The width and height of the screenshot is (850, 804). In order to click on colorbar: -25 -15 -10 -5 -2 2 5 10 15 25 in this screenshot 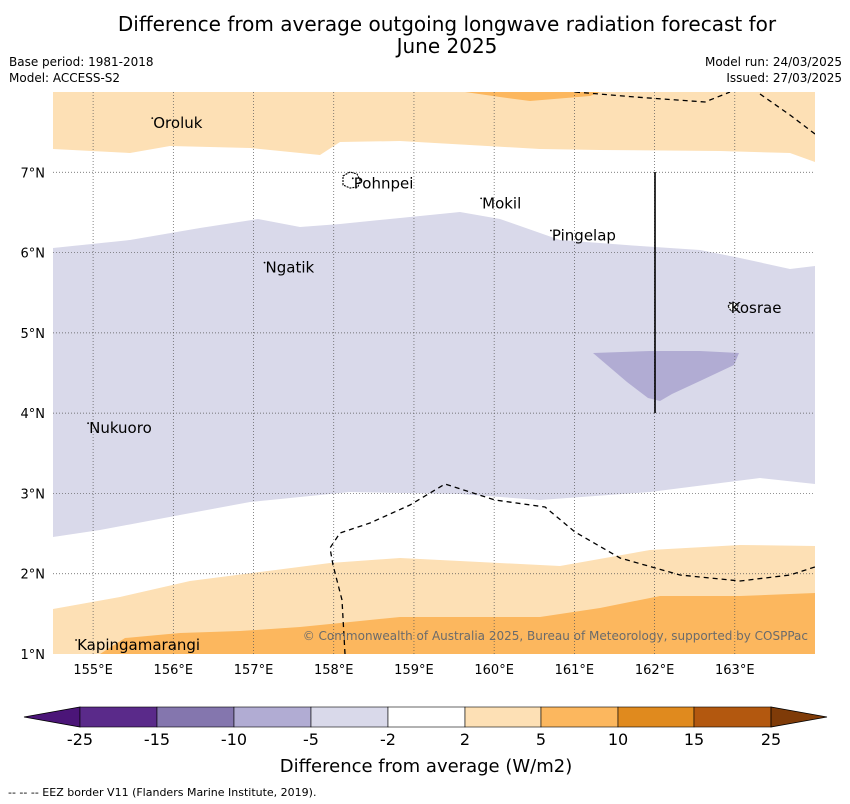, I will do `click(425, 727)`.